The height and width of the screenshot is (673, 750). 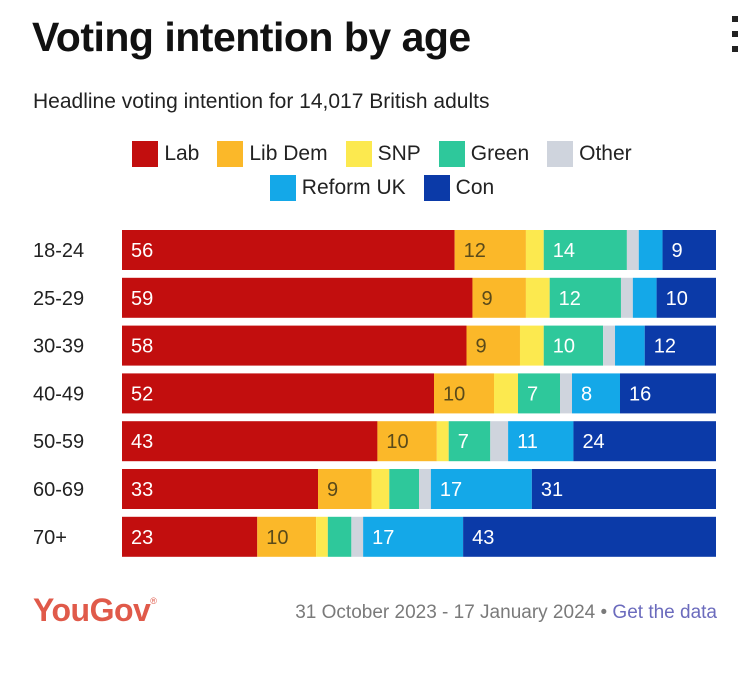 I want to click on bar-value-label: 24, so click(x=593, y=442).